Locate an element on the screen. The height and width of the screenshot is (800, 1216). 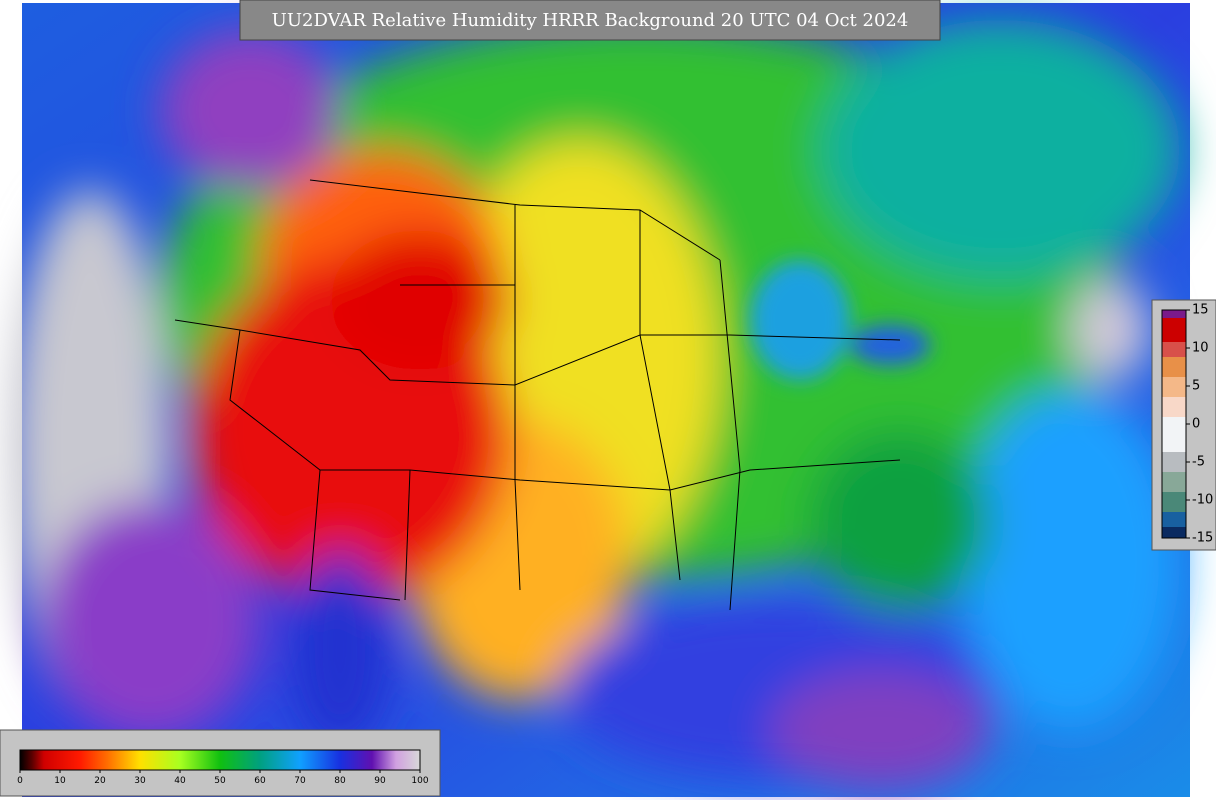
colorbar-bottom: 0 10 20 30 40 50 60 70 80 90 100 is located at coordinates (220, 763).